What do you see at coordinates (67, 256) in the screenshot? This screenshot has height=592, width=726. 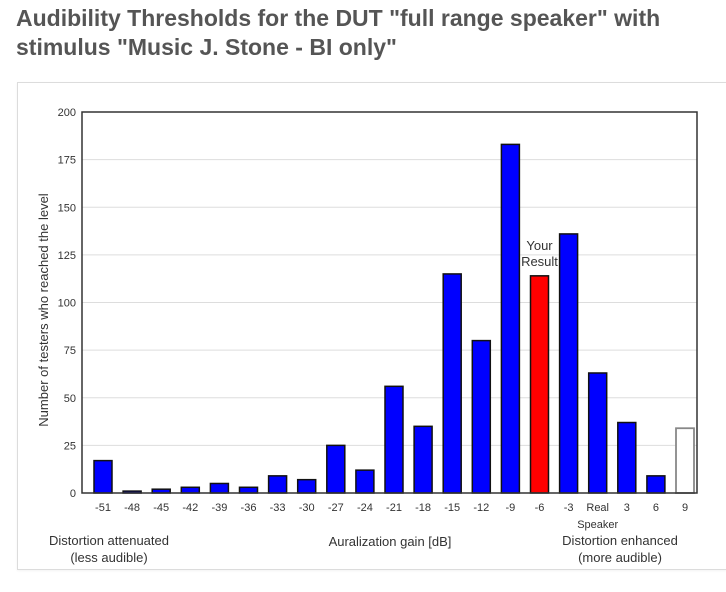 I see `y-tick-label: 125` at bounding box center [67, 256].